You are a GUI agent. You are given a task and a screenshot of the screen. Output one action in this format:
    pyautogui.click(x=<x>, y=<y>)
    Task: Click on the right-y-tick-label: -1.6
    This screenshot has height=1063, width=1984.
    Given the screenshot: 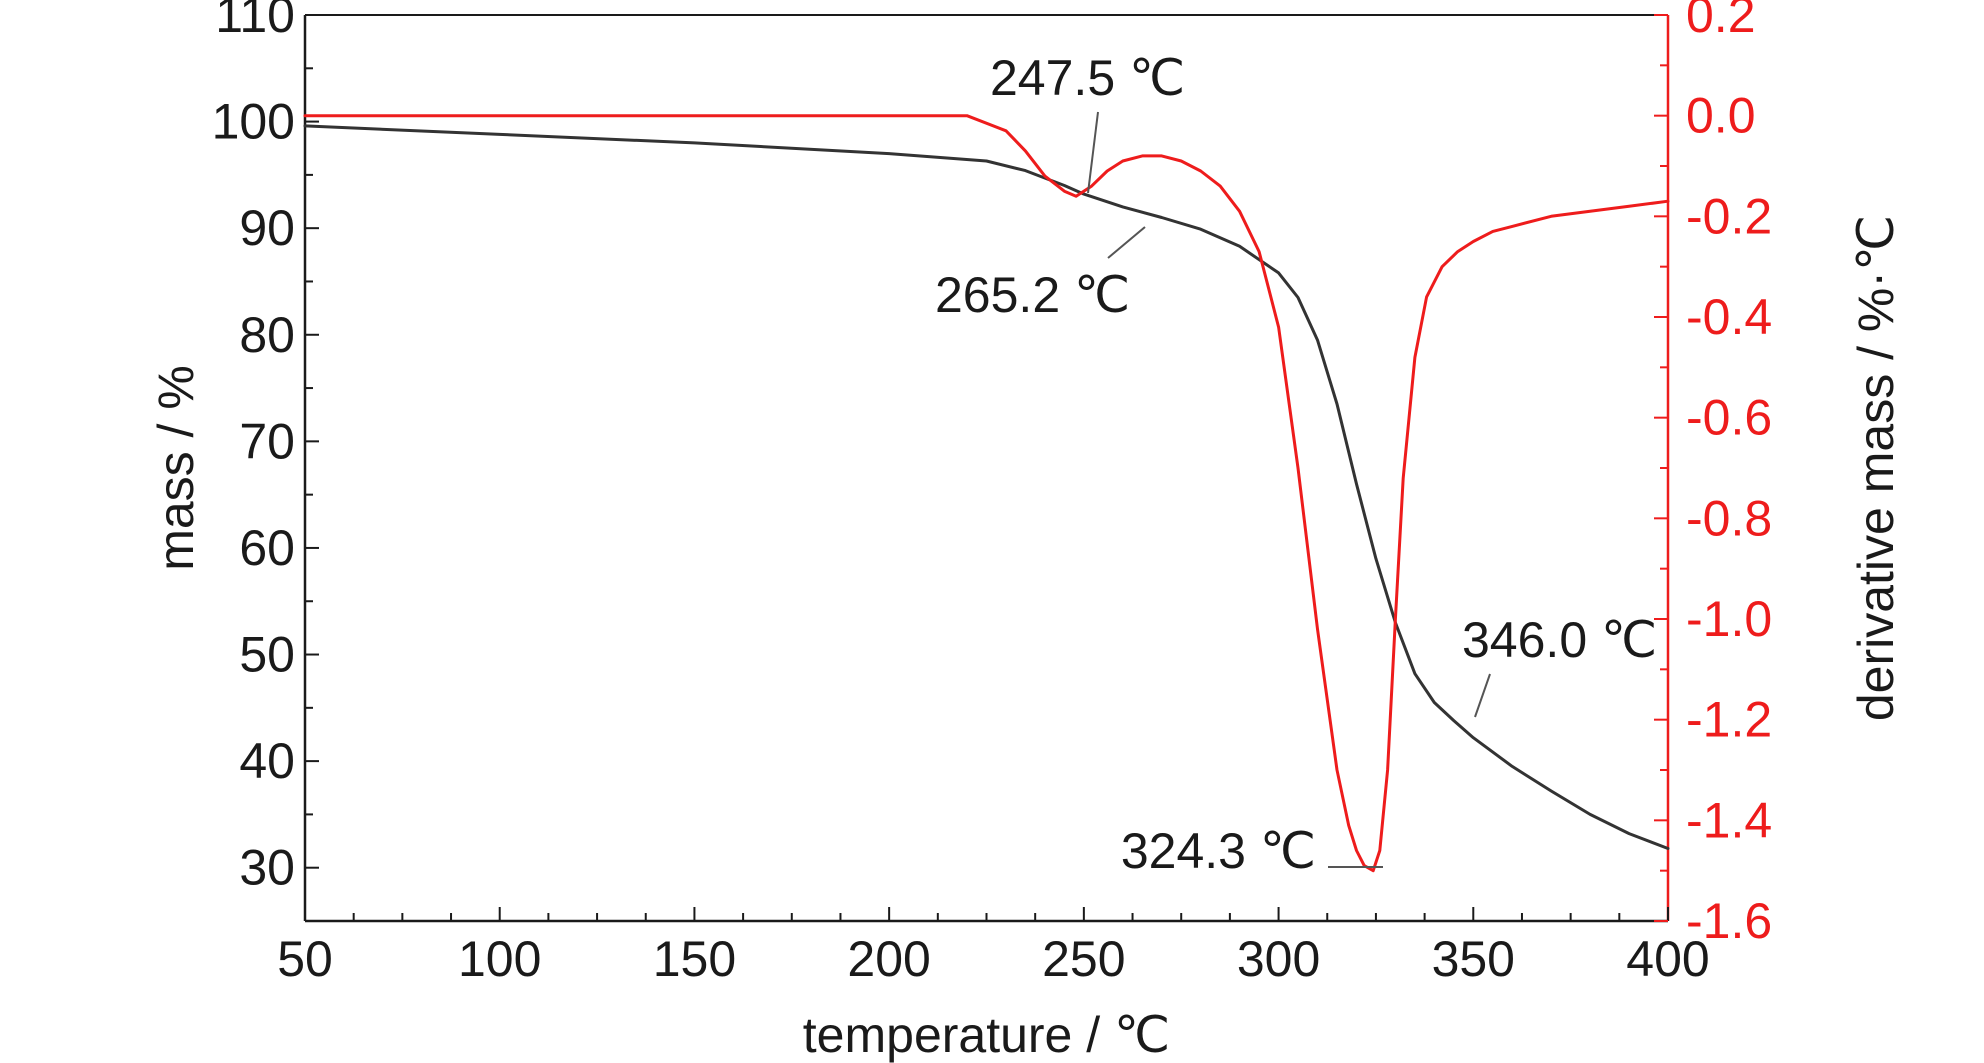 What is the action you would take?
    pyautogui.click(x=1729, y=921)
    